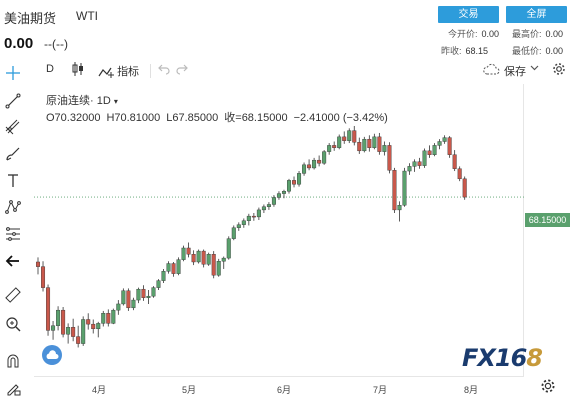 Image resolution: width=570 pixels, height=400 pixels. I want to click on redo-icon, so click(182, 69).